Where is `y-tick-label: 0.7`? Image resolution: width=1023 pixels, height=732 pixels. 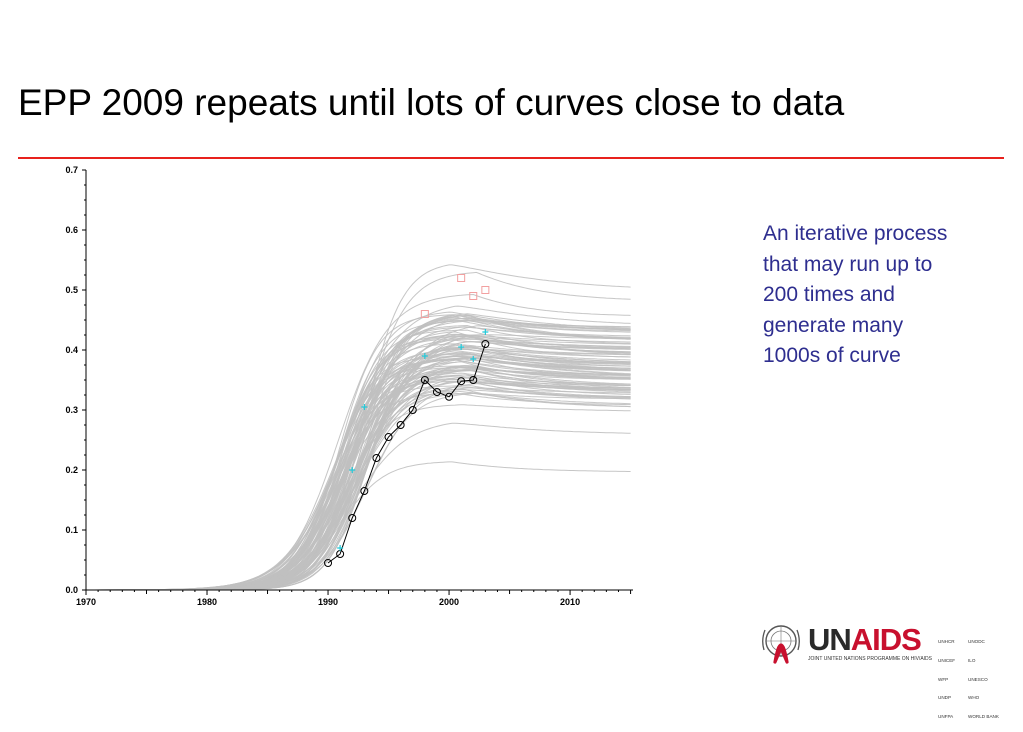
y-tick-label: 0.7 is located at coordinates (71, 170).